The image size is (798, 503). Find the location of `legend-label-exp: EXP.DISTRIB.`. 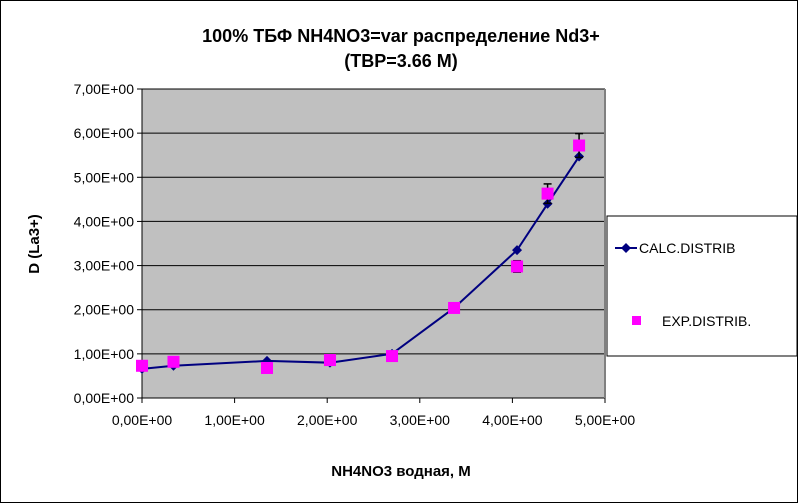

legend-label-exp: EXP.DISTRIB. is located at coordinates (706, 321).